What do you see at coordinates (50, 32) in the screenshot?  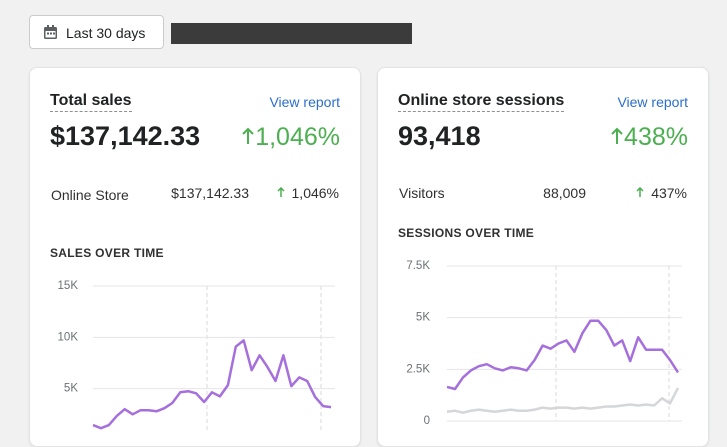 I see `calendar-icon` at bounding box center [50, 32].